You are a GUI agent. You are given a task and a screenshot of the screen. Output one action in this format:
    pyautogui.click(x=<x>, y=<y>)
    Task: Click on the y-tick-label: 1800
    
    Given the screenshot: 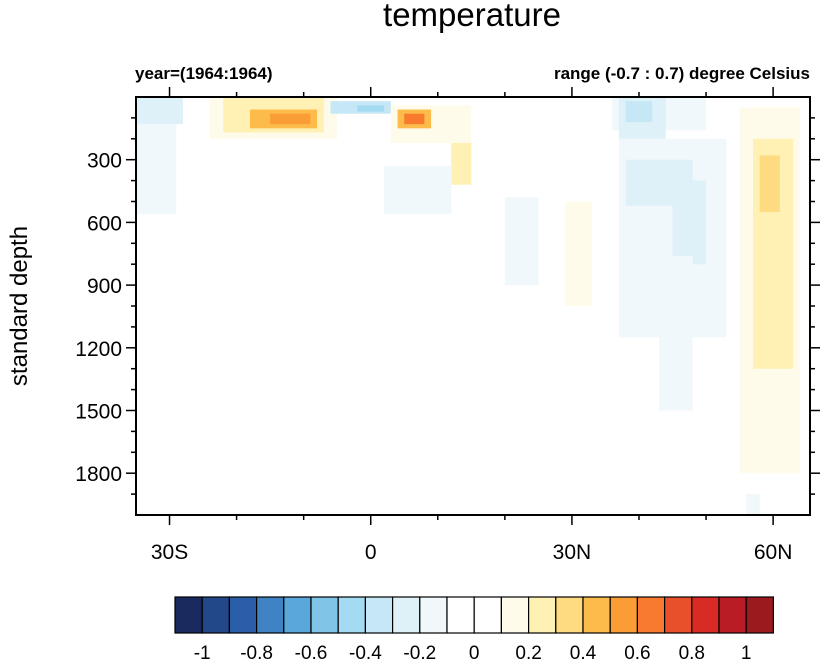 What is the action you would take?
    pyautogui.click(x=98, y=474)
    